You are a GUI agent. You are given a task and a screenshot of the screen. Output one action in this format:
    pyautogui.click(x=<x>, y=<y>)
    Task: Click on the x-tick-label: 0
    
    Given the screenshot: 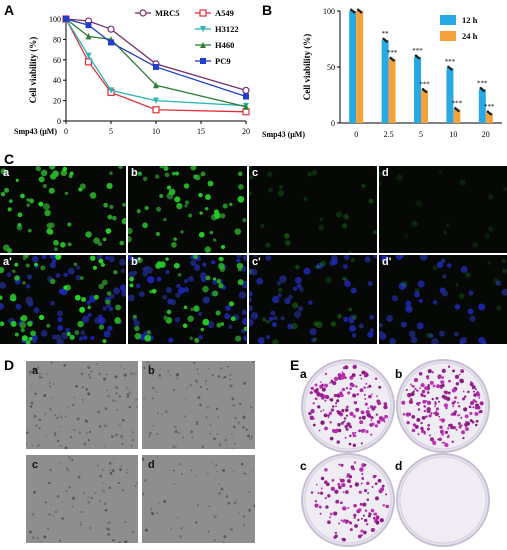 What is the action you would take?
    pyautogui.click(x=66, y=131)
    